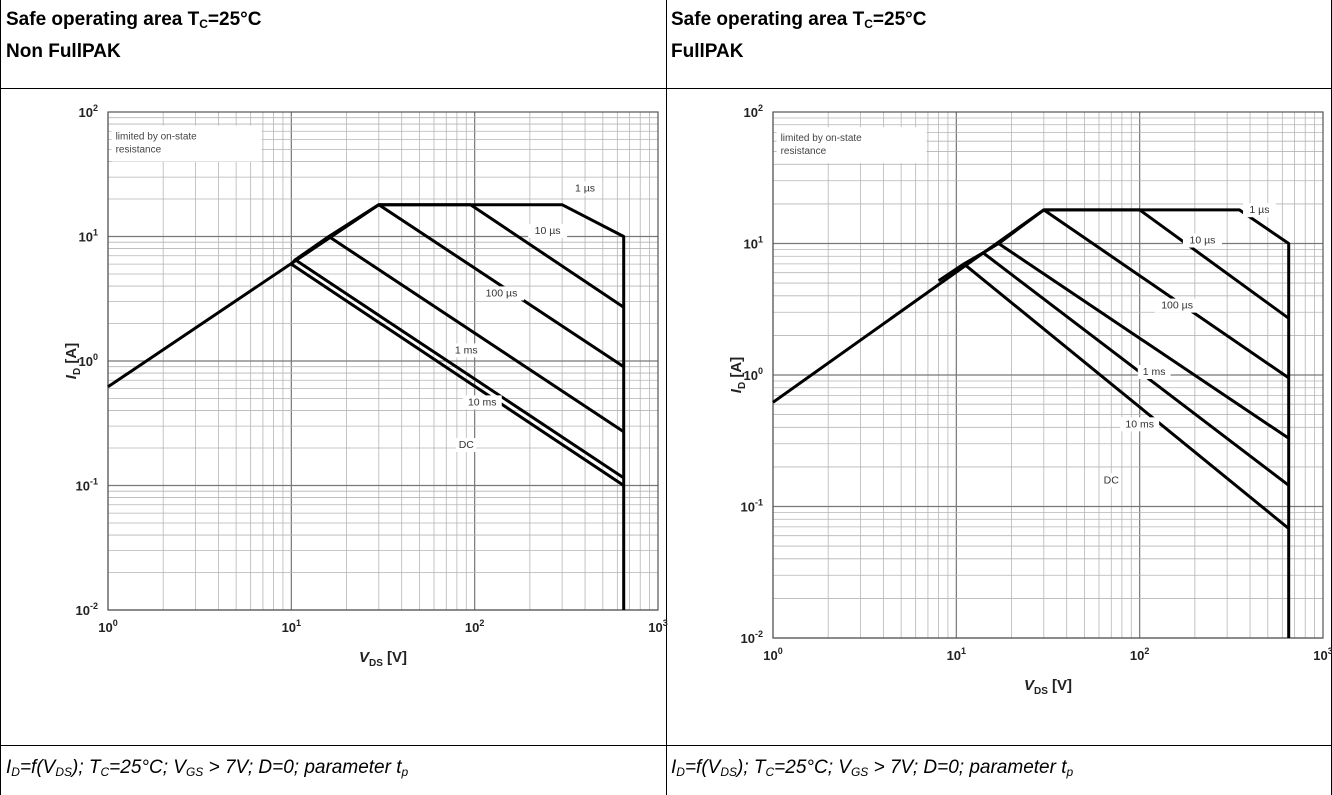  Describe the element at coordinates (707, 51) in the screenshot. I see `title-line-2: FullPAK` at that location.